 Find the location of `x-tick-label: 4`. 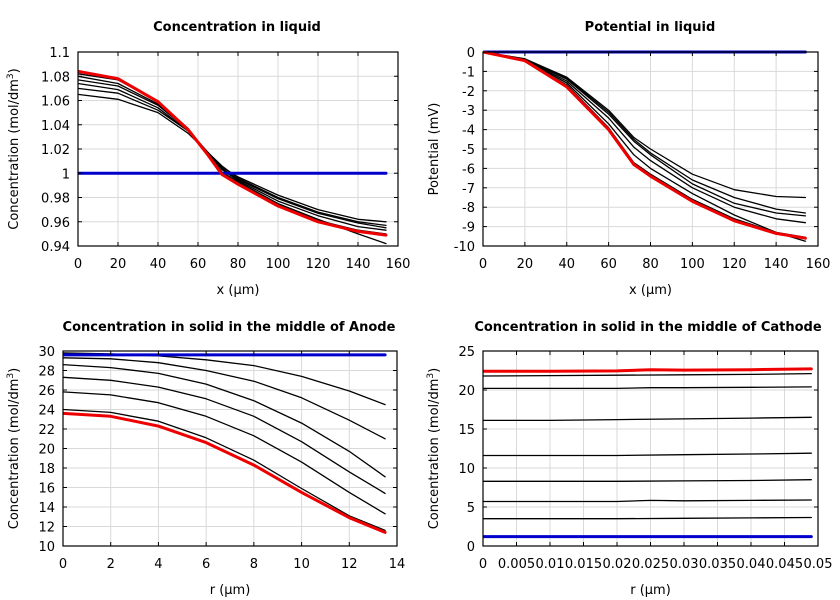

x-tick-label: 4 is located at coordinates (158, 564).